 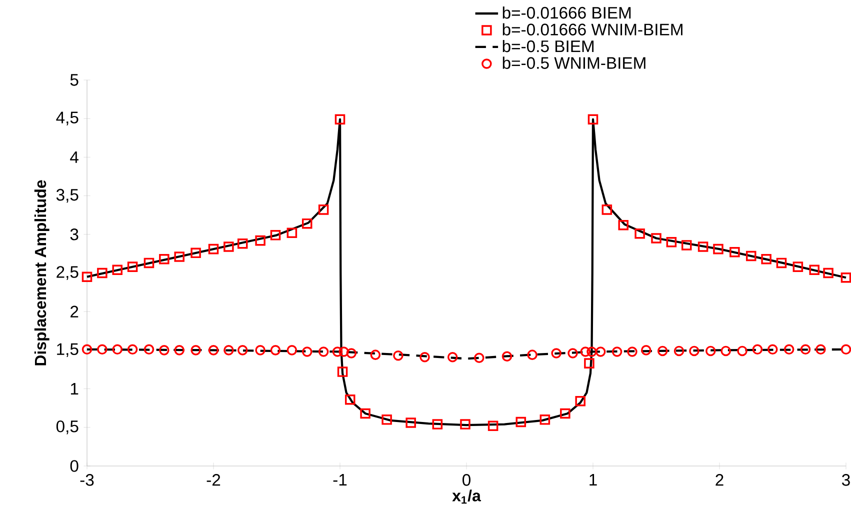 What do you see at coordinates (720, 480) in the screenshot?
I see `x-tick-label: 2` at bounding box center [720, 480].